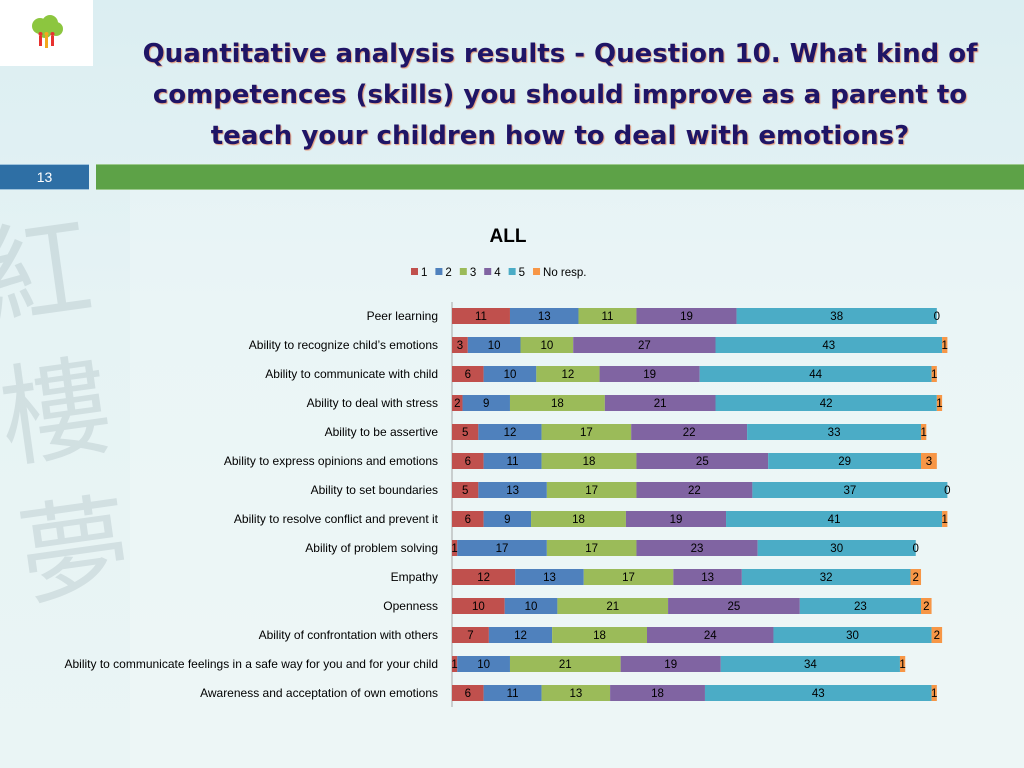 The width and height of the screenshot is (1024, 768). What do you see at coordinates (372, 403) in the screenshot?
I see `category-label: Ability to deal with stress` at bounding box center [372, 403].